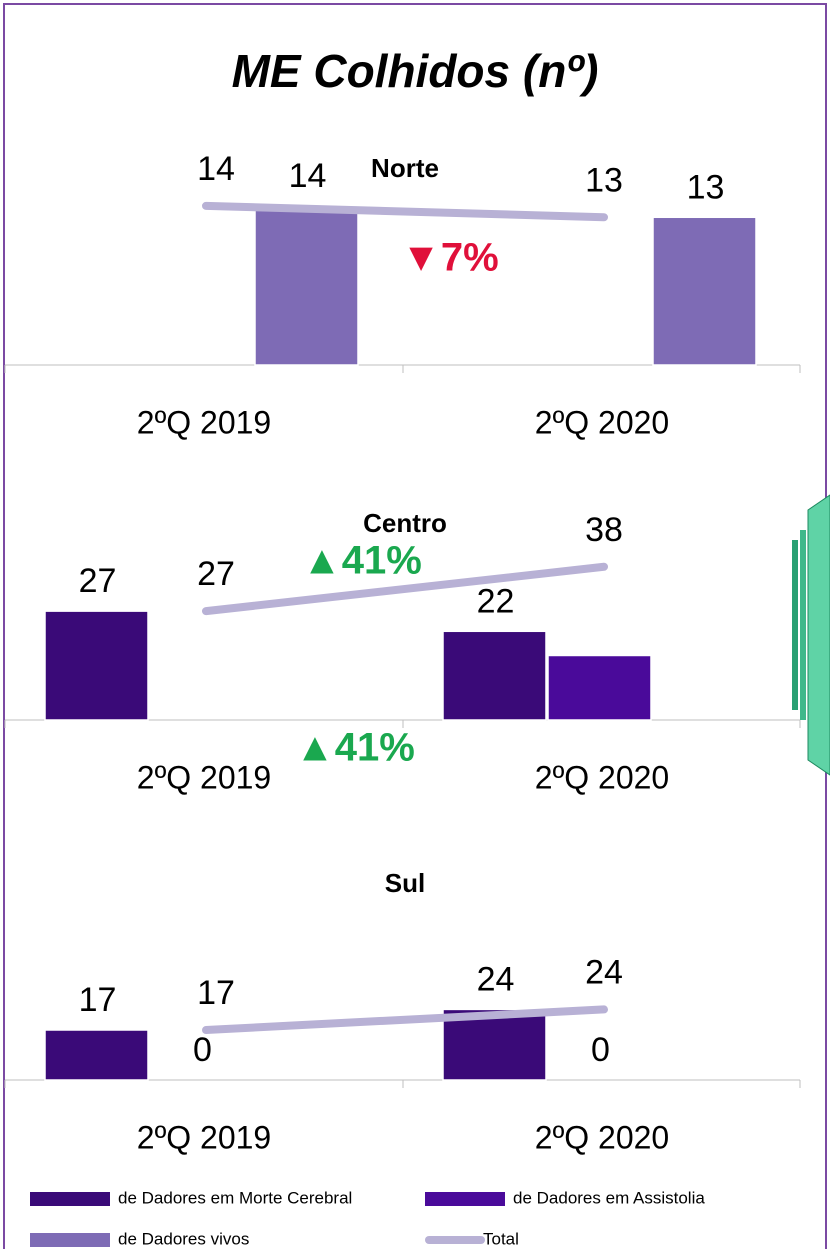 The image size is (830, 1249). Describe the element at coordinates (405, 523) in the screenshot. I see `subtitle: Centro` at that location.